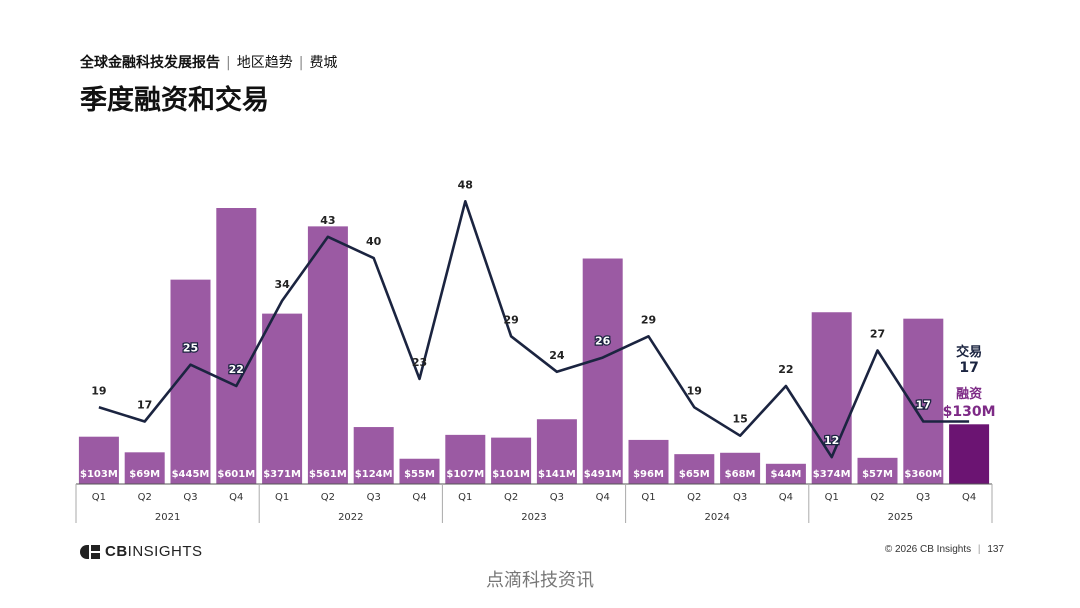 This screenshot has height=608, width=1080. Describe the element at coordinates (282, 474) in the screenshot. I see `bar-label-4: $371M` at that location.